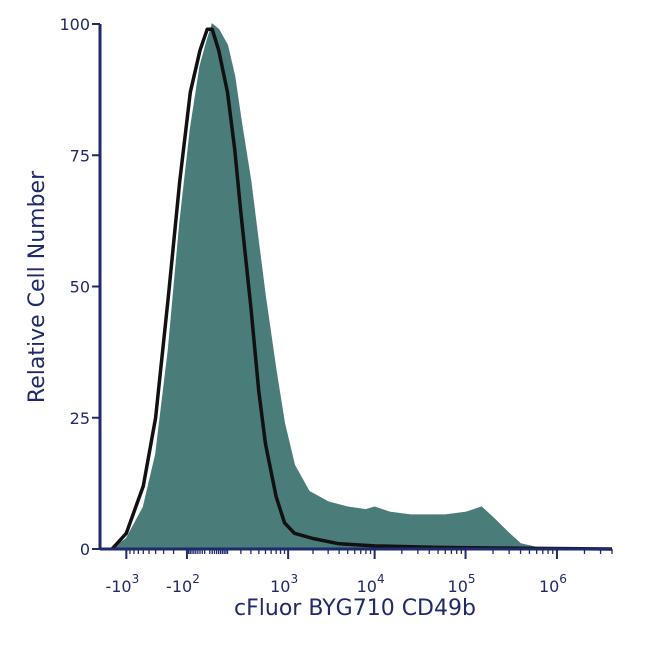  I want to click on y-axis-title: Relative Cell Number, so click(37, 286).